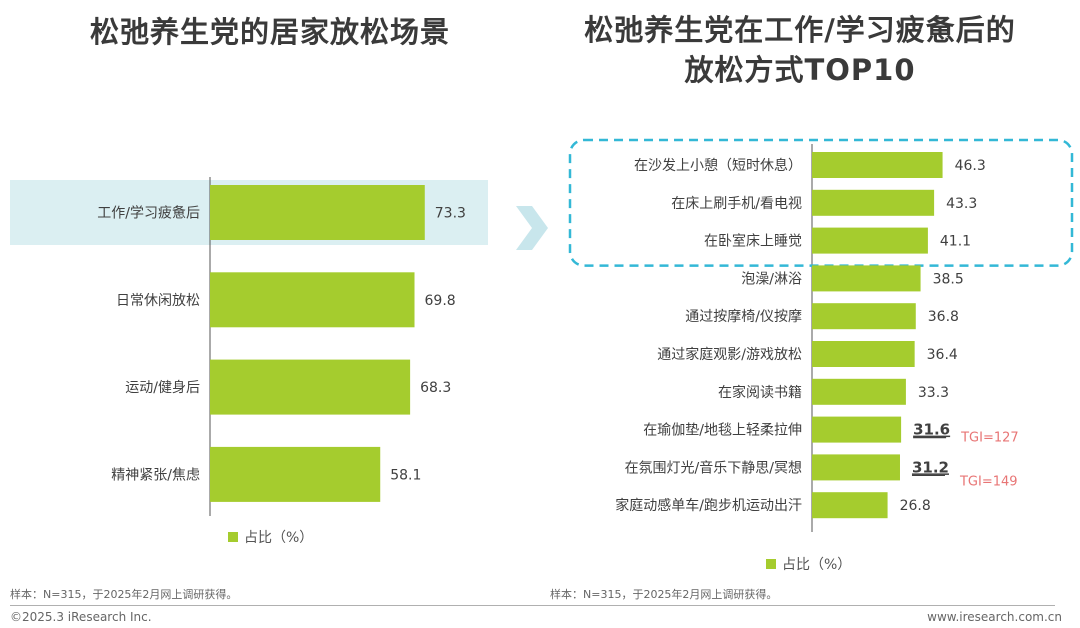 The image size is (1080, 628). Describe the element at coordinates (800, 50) in the screenshot. I see `right-chart-title: 松弛养生党在工作/学习疲惫后的 放松方式TOP10` at that location.